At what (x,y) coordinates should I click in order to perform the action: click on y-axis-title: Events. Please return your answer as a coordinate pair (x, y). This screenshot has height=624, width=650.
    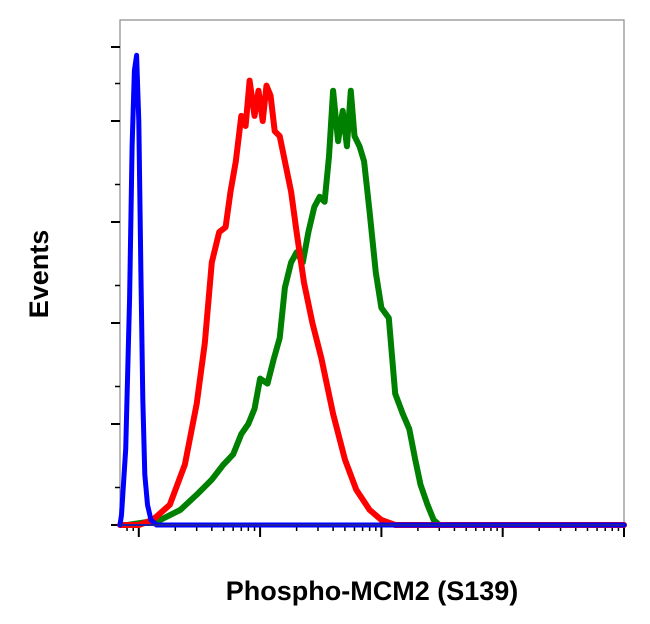
    Looking at the image, I should click on (39, 274).